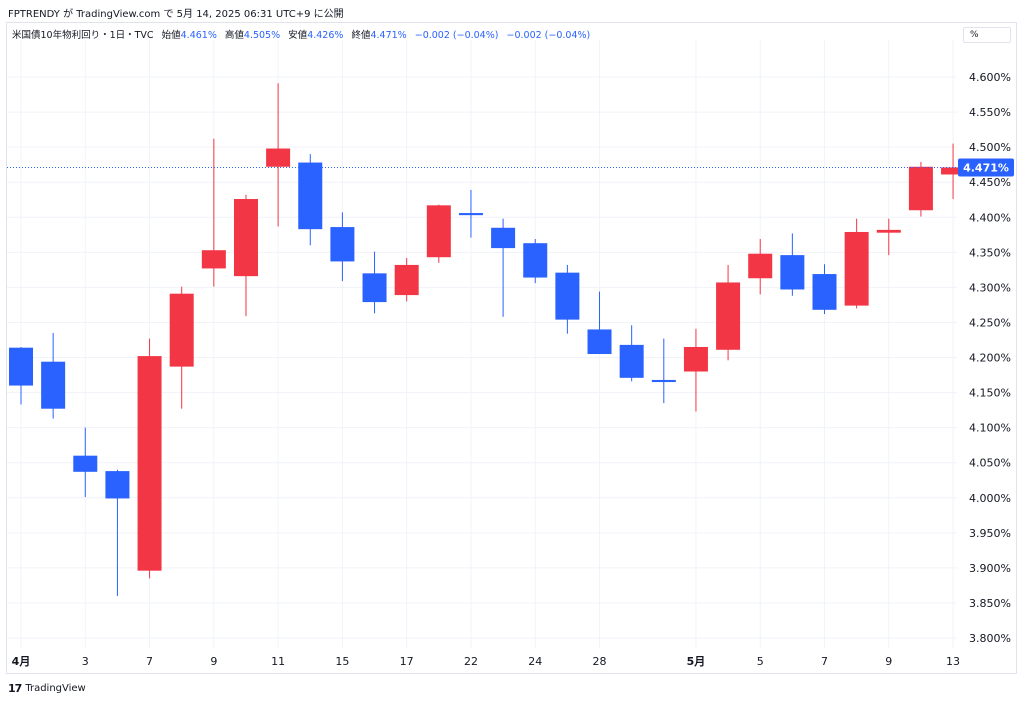 The width and height of the screenshot is (1024, 702). What do you see at coordinates (85, 661) in the screenshot?
I see `x-tick-label: 3` at bounding box center [85, 661].